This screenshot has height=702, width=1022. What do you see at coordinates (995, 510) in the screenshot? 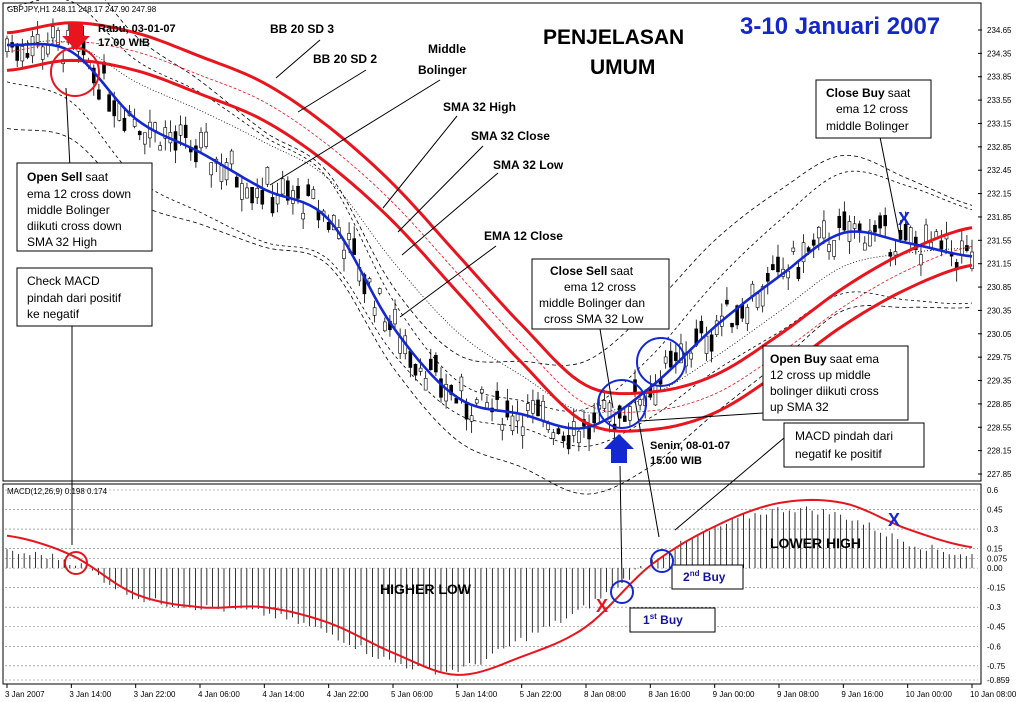
I see `macd-tick-label: 0.45` at bounding box center [995, 510].